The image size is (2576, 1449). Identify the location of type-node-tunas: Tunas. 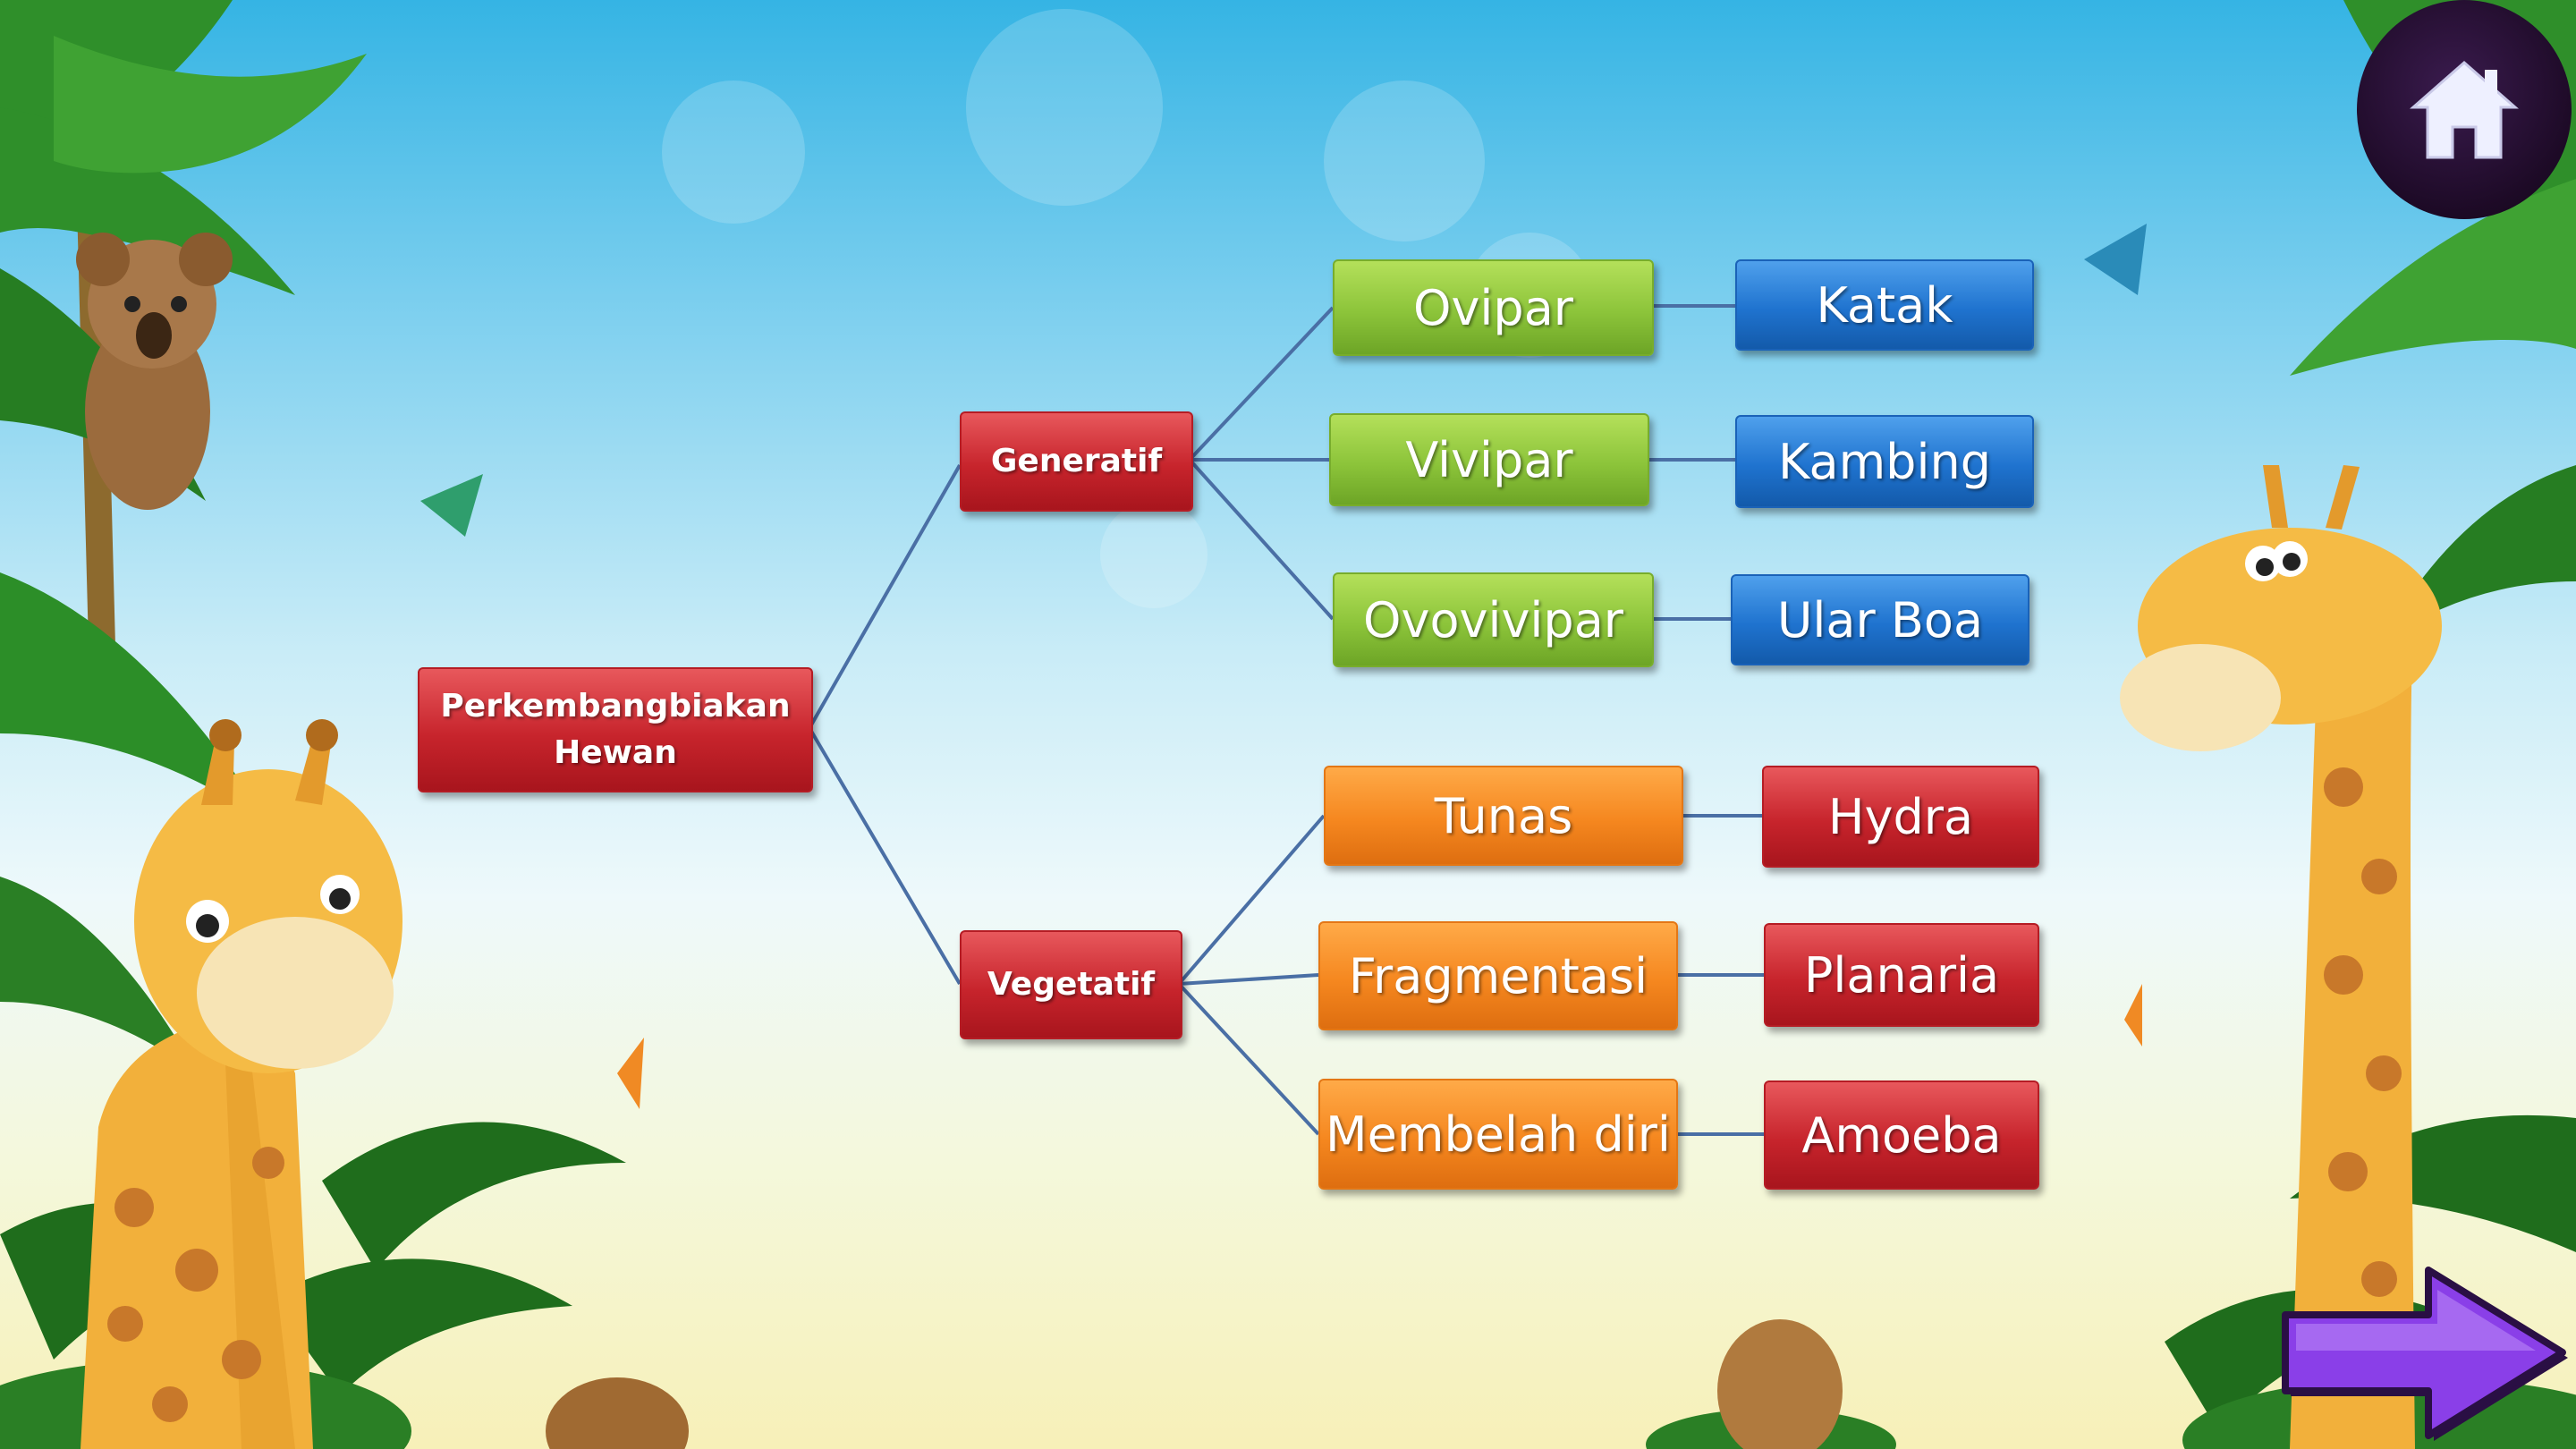
(1503, 816).